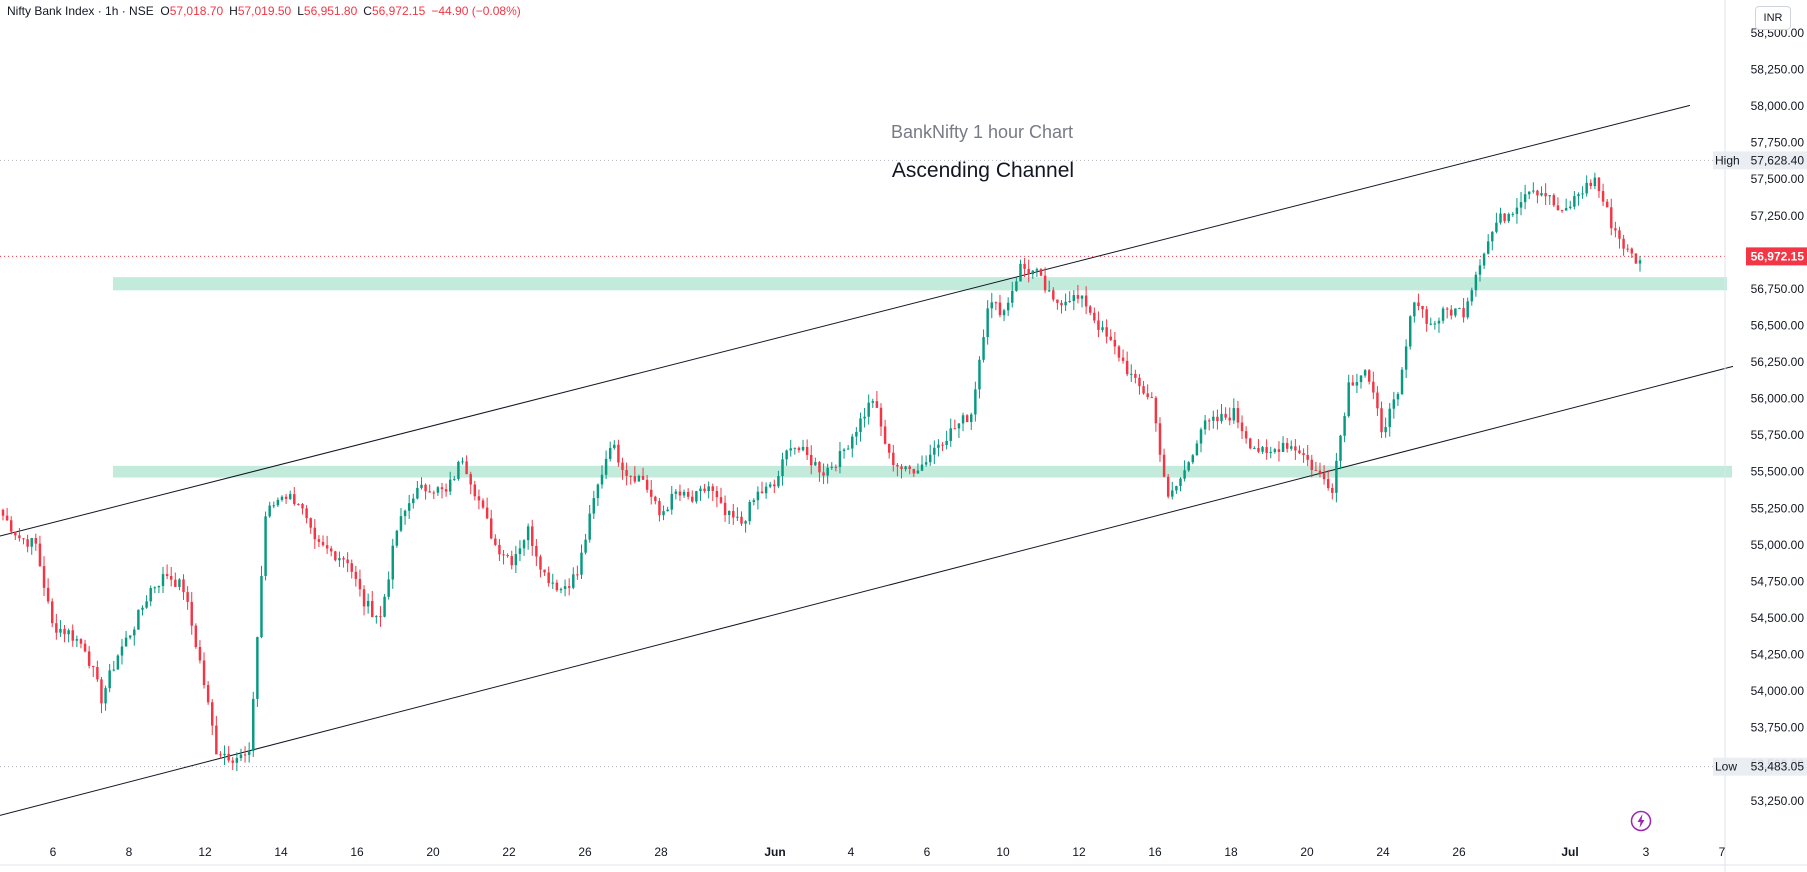 This screenshot has height=872, width=1807. Describe the element at coordinates (1773, 18) in the screenshot. I see `currency-button: INR` at that location.